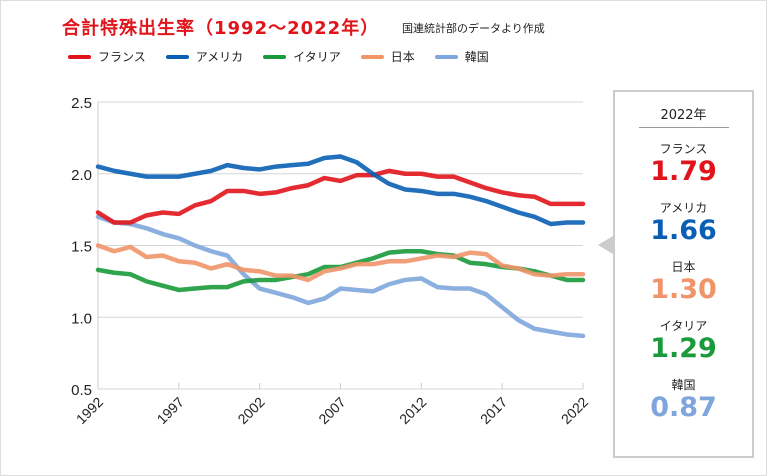 The height and width of the screenshot is (476, 767). I want to click on panel-value: 1.79, so click(683, 171).